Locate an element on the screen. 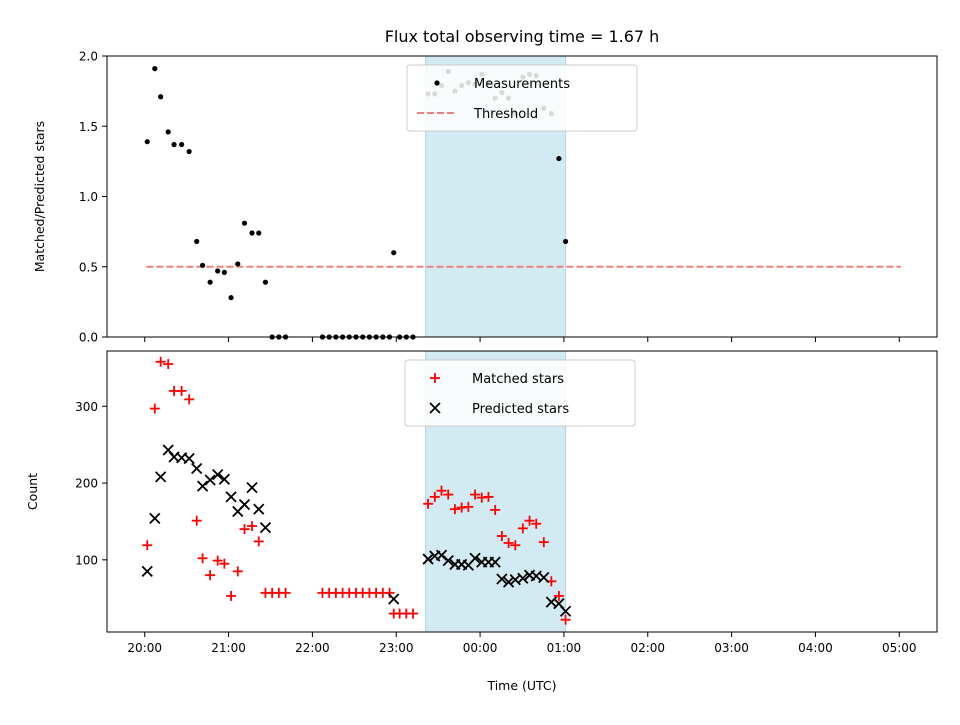  legend-frame is located at coordinates (522, 98).